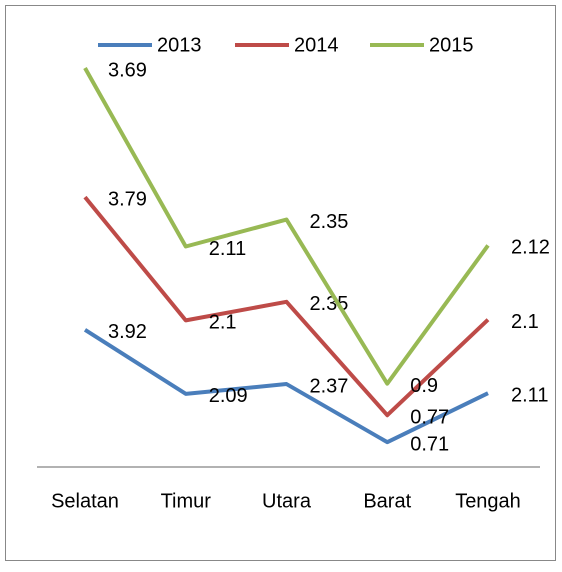 The height and width of the screenshot is (572, 562). I want to click on data-label: 2.37, so click(329, 386).